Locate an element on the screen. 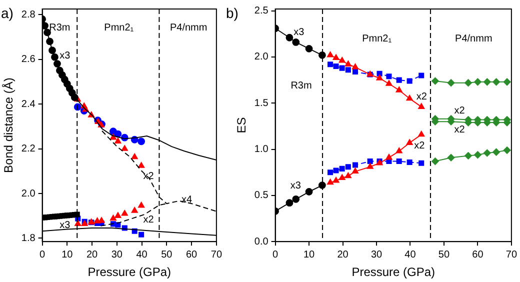 The image size is (520, 282). y-axis-title: ES is located at coordinates (241, 125).